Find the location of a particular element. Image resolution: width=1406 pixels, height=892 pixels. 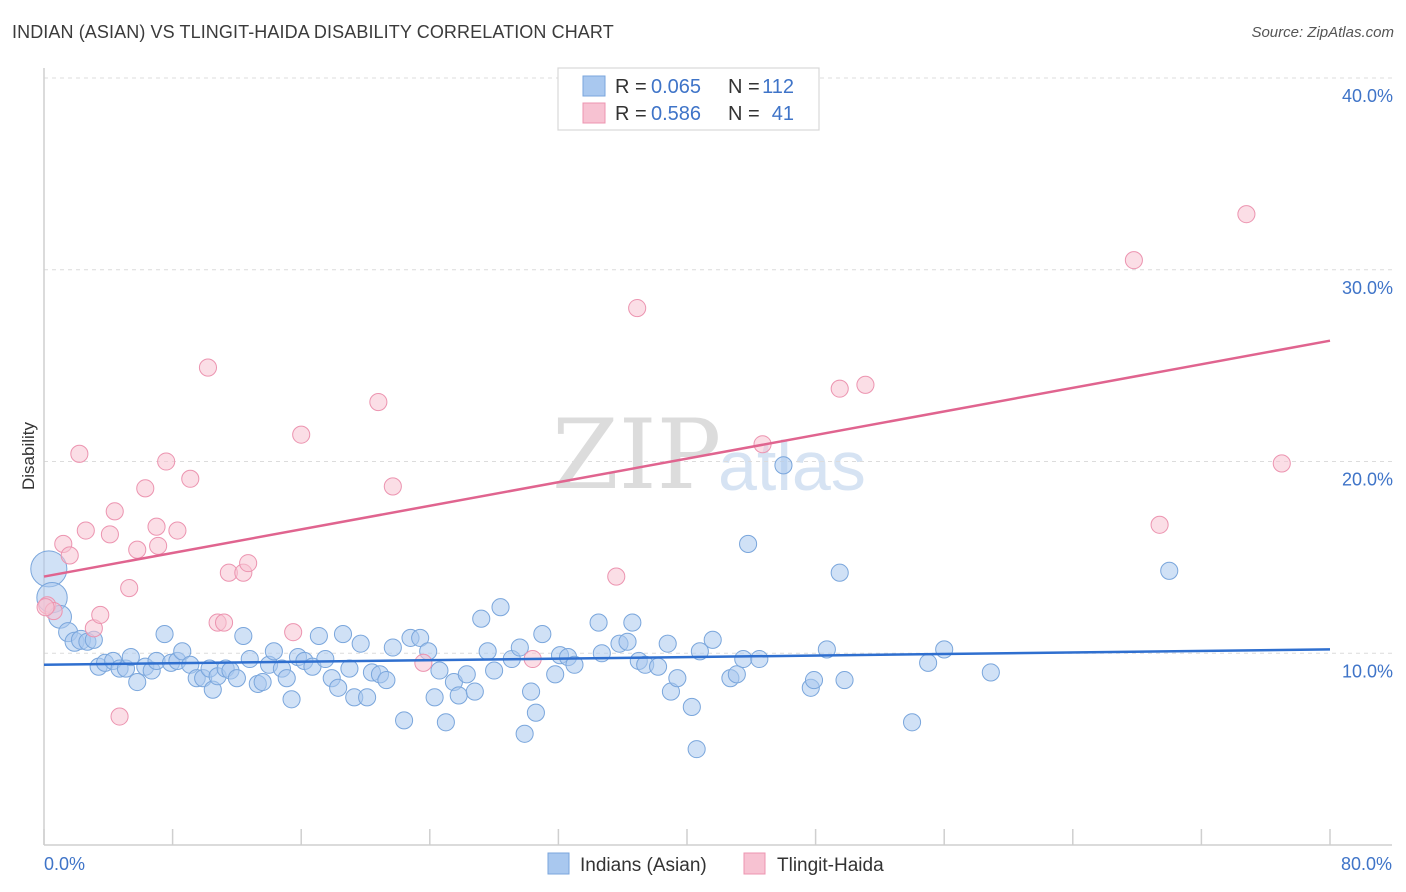

y-tick-label: 10.0% is located at coordinates (1367, 671).